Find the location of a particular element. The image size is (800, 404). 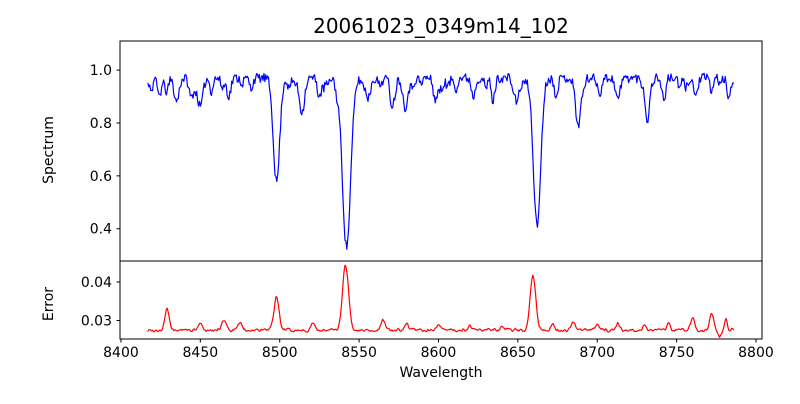

error-y-ticks: 0.03 0.04 is located at coordinates (100, 302).